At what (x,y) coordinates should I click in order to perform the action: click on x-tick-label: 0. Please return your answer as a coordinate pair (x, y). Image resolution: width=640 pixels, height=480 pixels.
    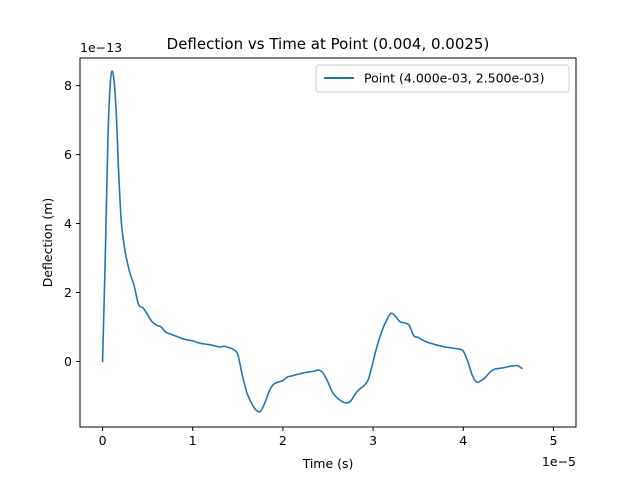
    Looking at the image, I should click on (103, 440).